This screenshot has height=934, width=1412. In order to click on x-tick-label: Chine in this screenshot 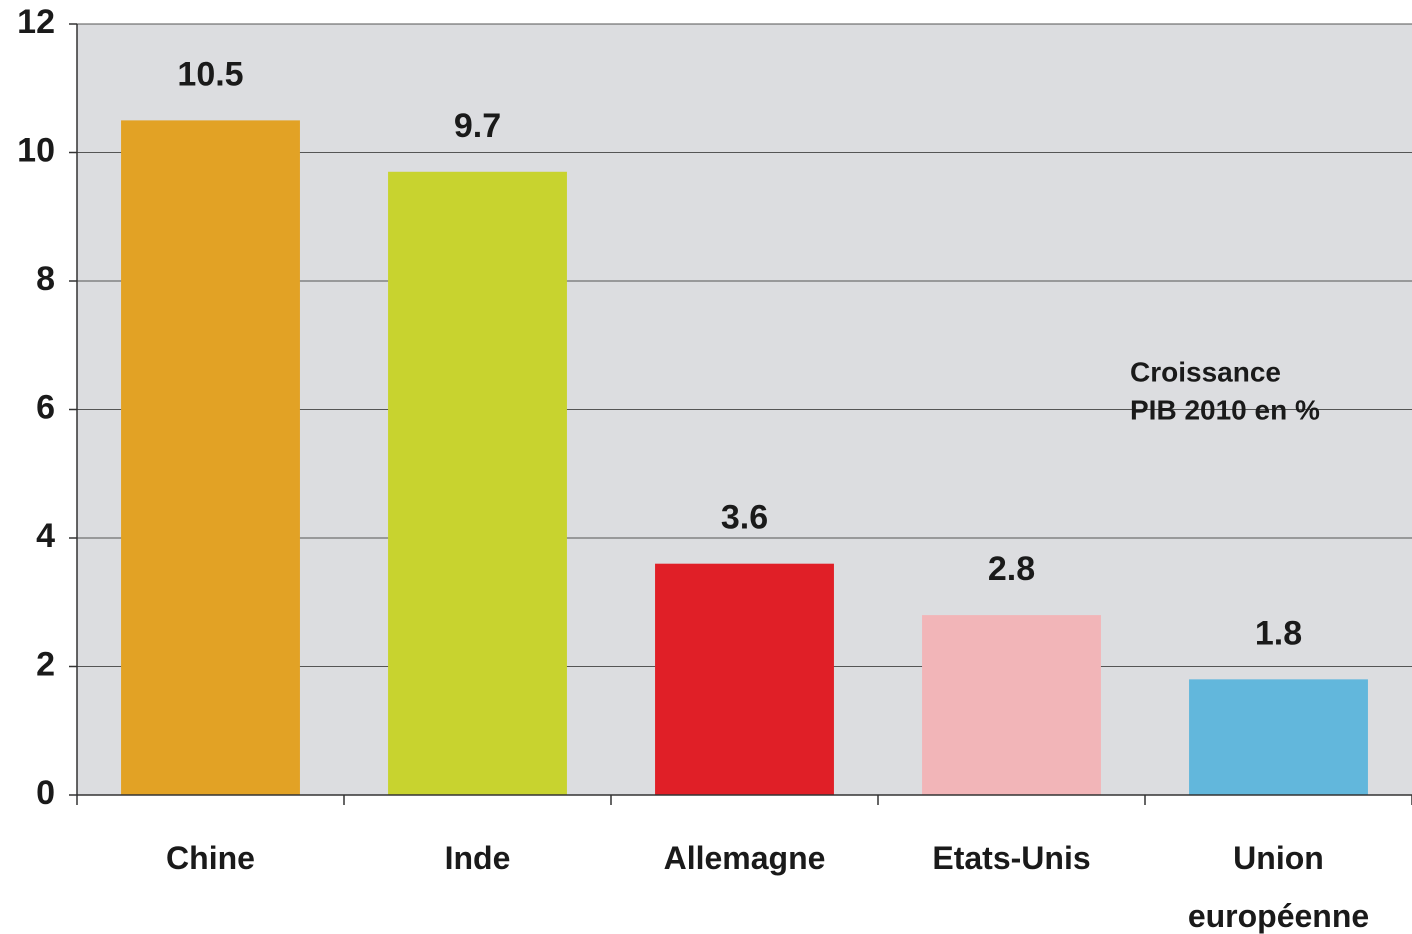, I will do `click(210, 858)`.